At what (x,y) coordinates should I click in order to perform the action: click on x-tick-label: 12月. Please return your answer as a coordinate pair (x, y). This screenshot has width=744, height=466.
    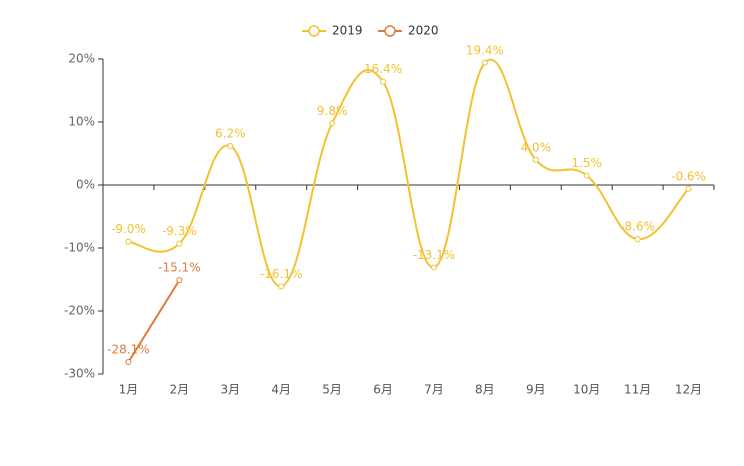
    Looking at the image, I should click on (688, 390).